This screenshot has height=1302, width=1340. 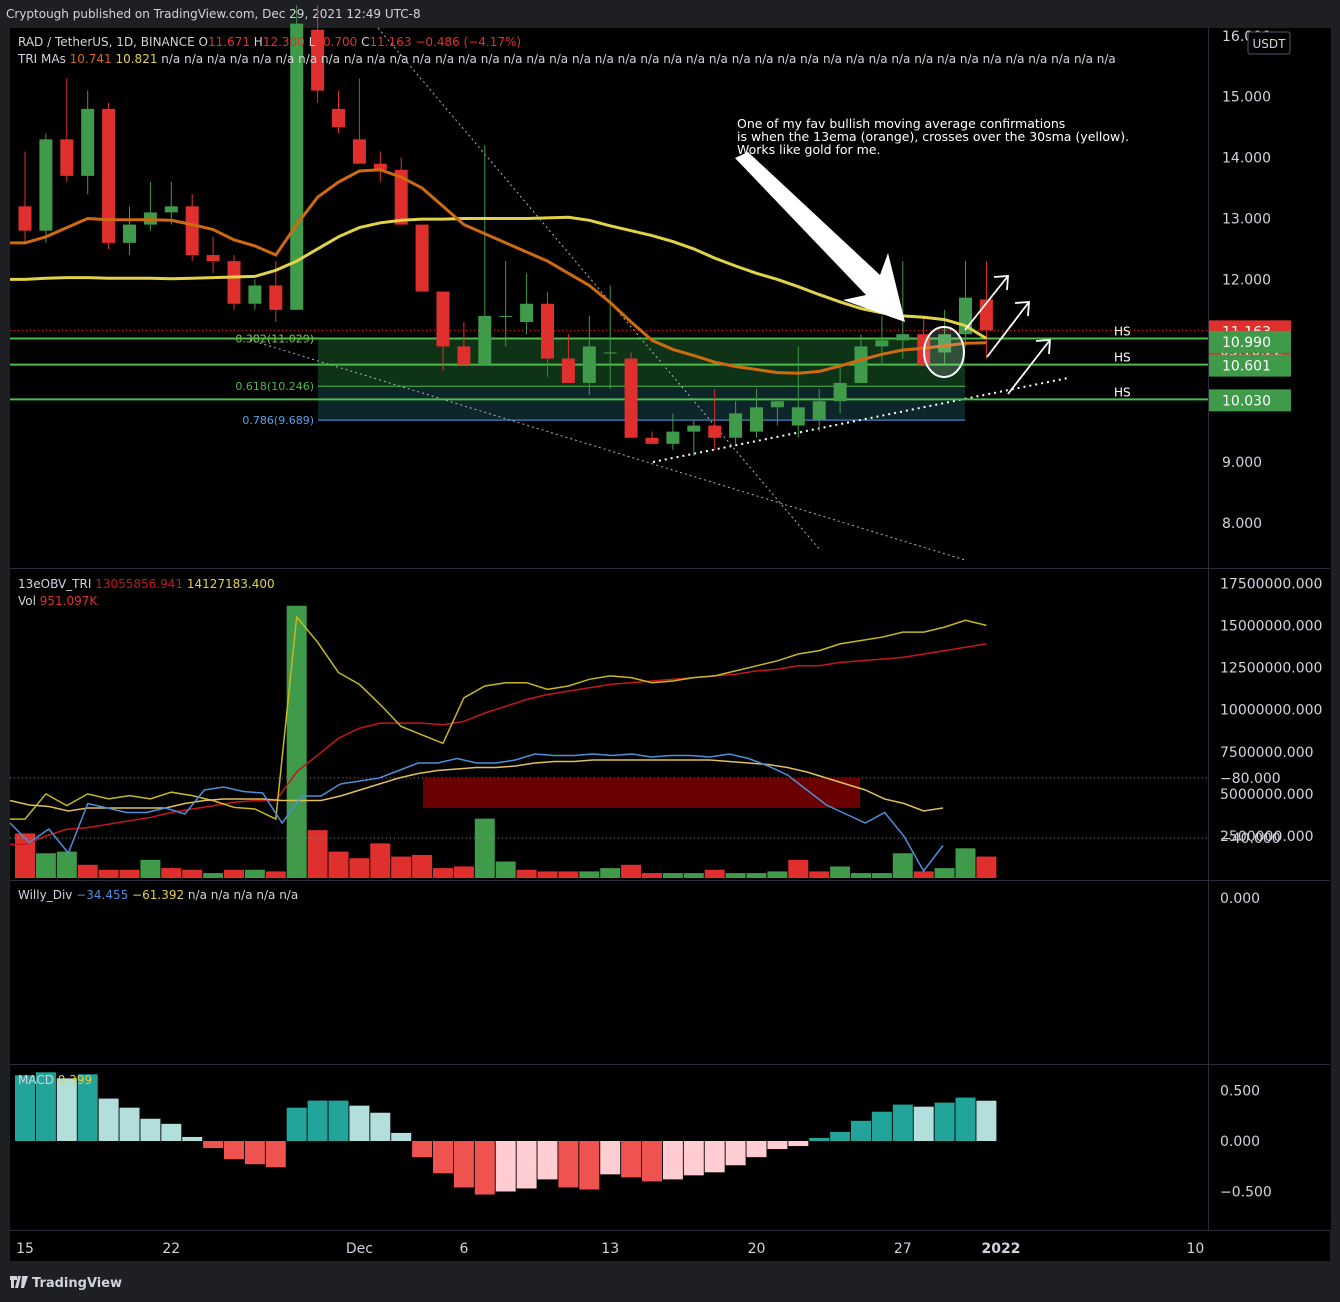 I want to click on price-axis-tick: 9.000, so click(x=1242, y=463).